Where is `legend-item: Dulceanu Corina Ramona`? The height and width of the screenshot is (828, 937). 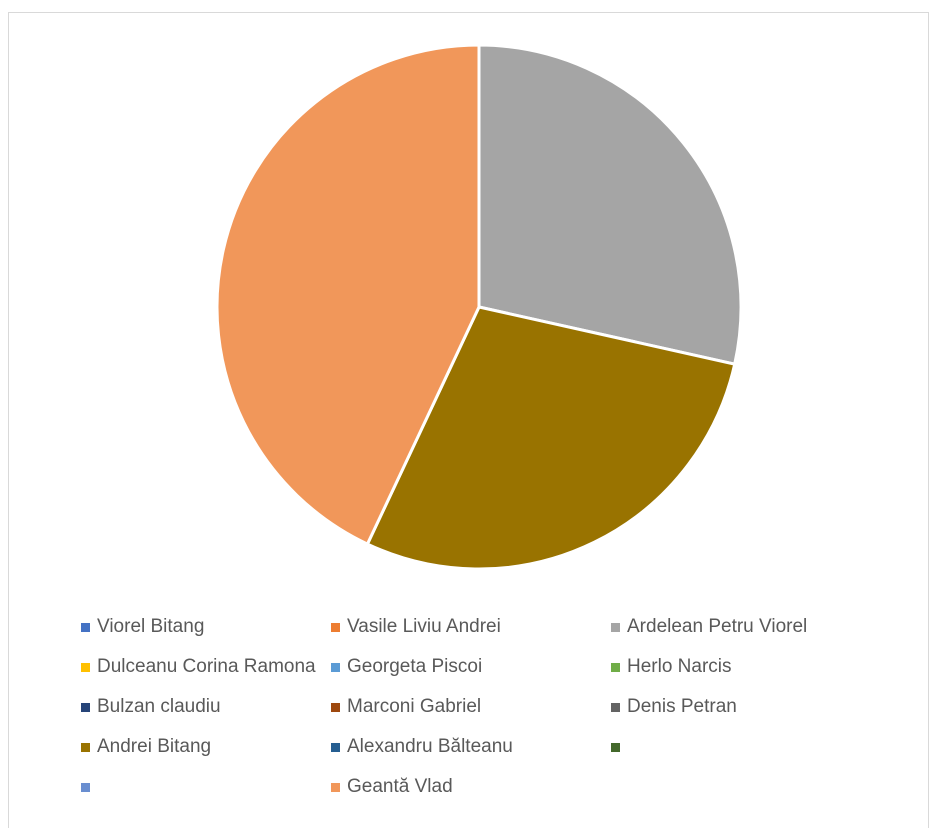 legend-item: Dulceanu Corina Ramona is located at coordinates (198, 667).